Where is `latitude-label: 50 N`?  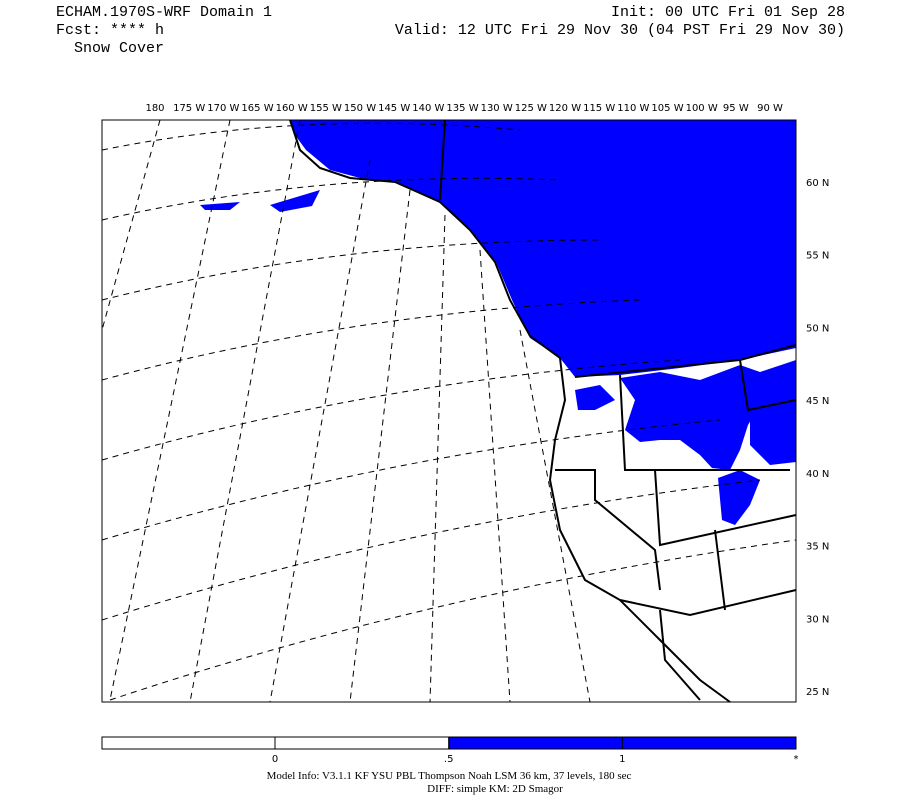 latitude-label: 50 N is located at coordinates (817, 328).